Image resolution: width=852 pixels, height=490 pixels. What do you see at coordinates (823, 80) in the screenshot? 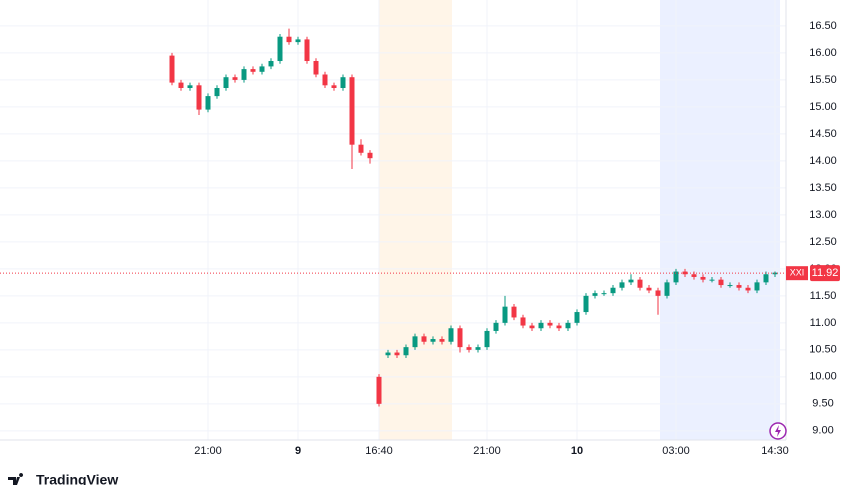
I see `y-tick-label: 15.50` at bounding box center [823, 80].